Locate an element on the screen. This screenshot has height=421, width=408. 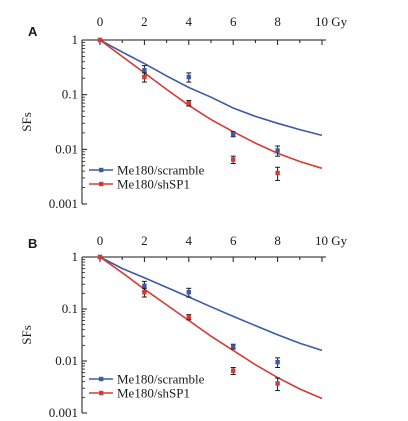
panel-label: A is located at coordinates (33, 31).